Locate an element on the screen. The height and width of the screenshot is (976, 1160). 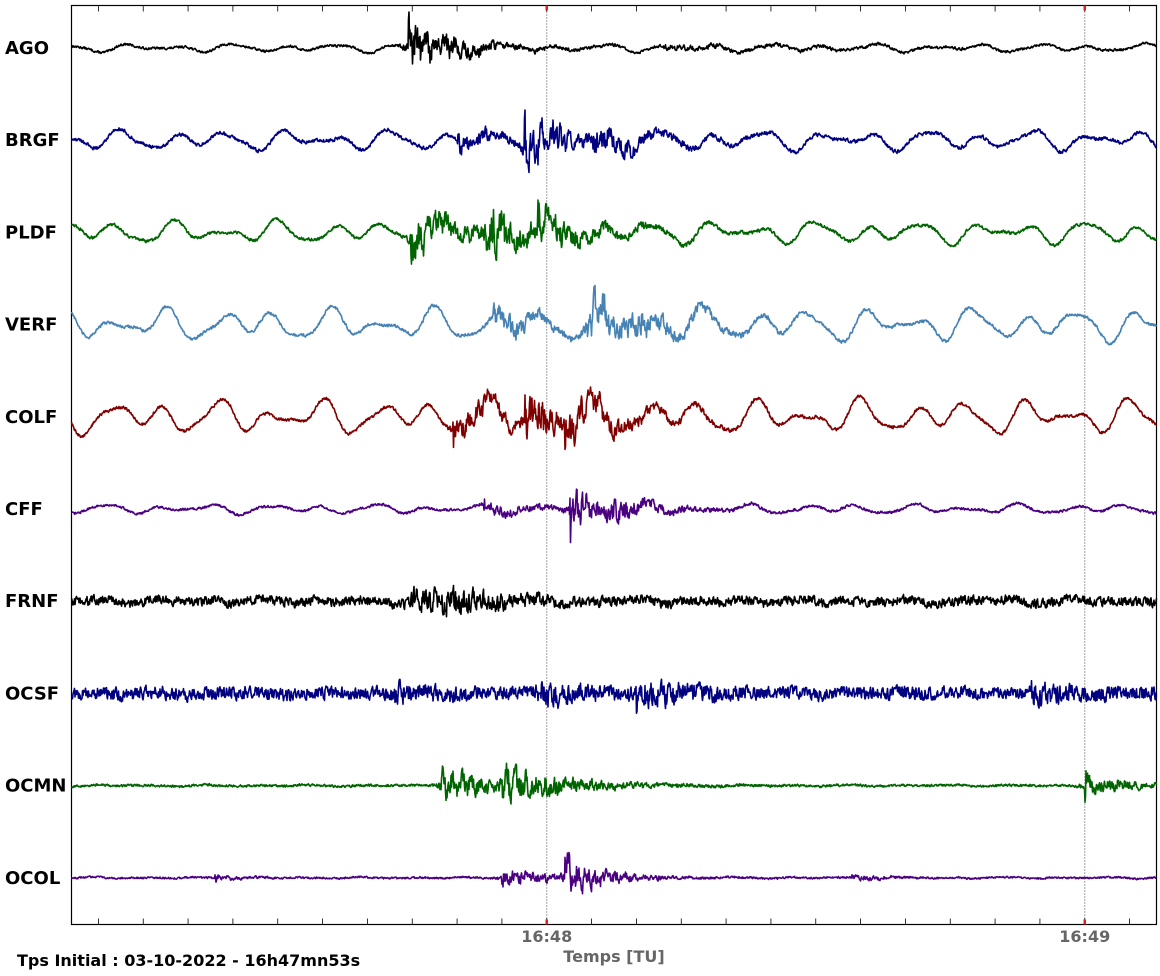
station-label-verf: VERF is located at coordinates (31, 325).